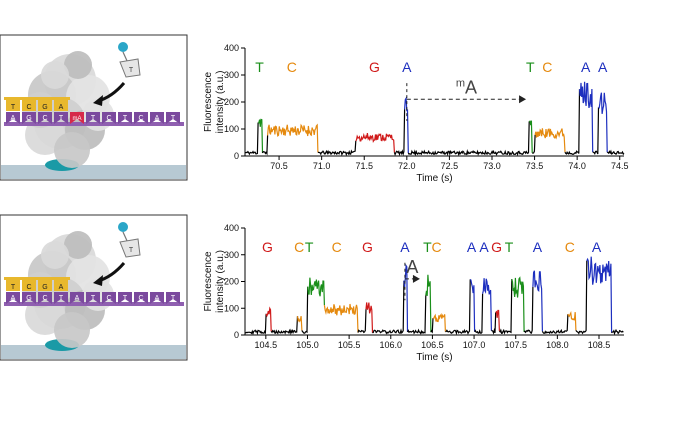 This screenshot has height=428, width=700. I want to click on nascent-base-label: A, so click(61, 107).